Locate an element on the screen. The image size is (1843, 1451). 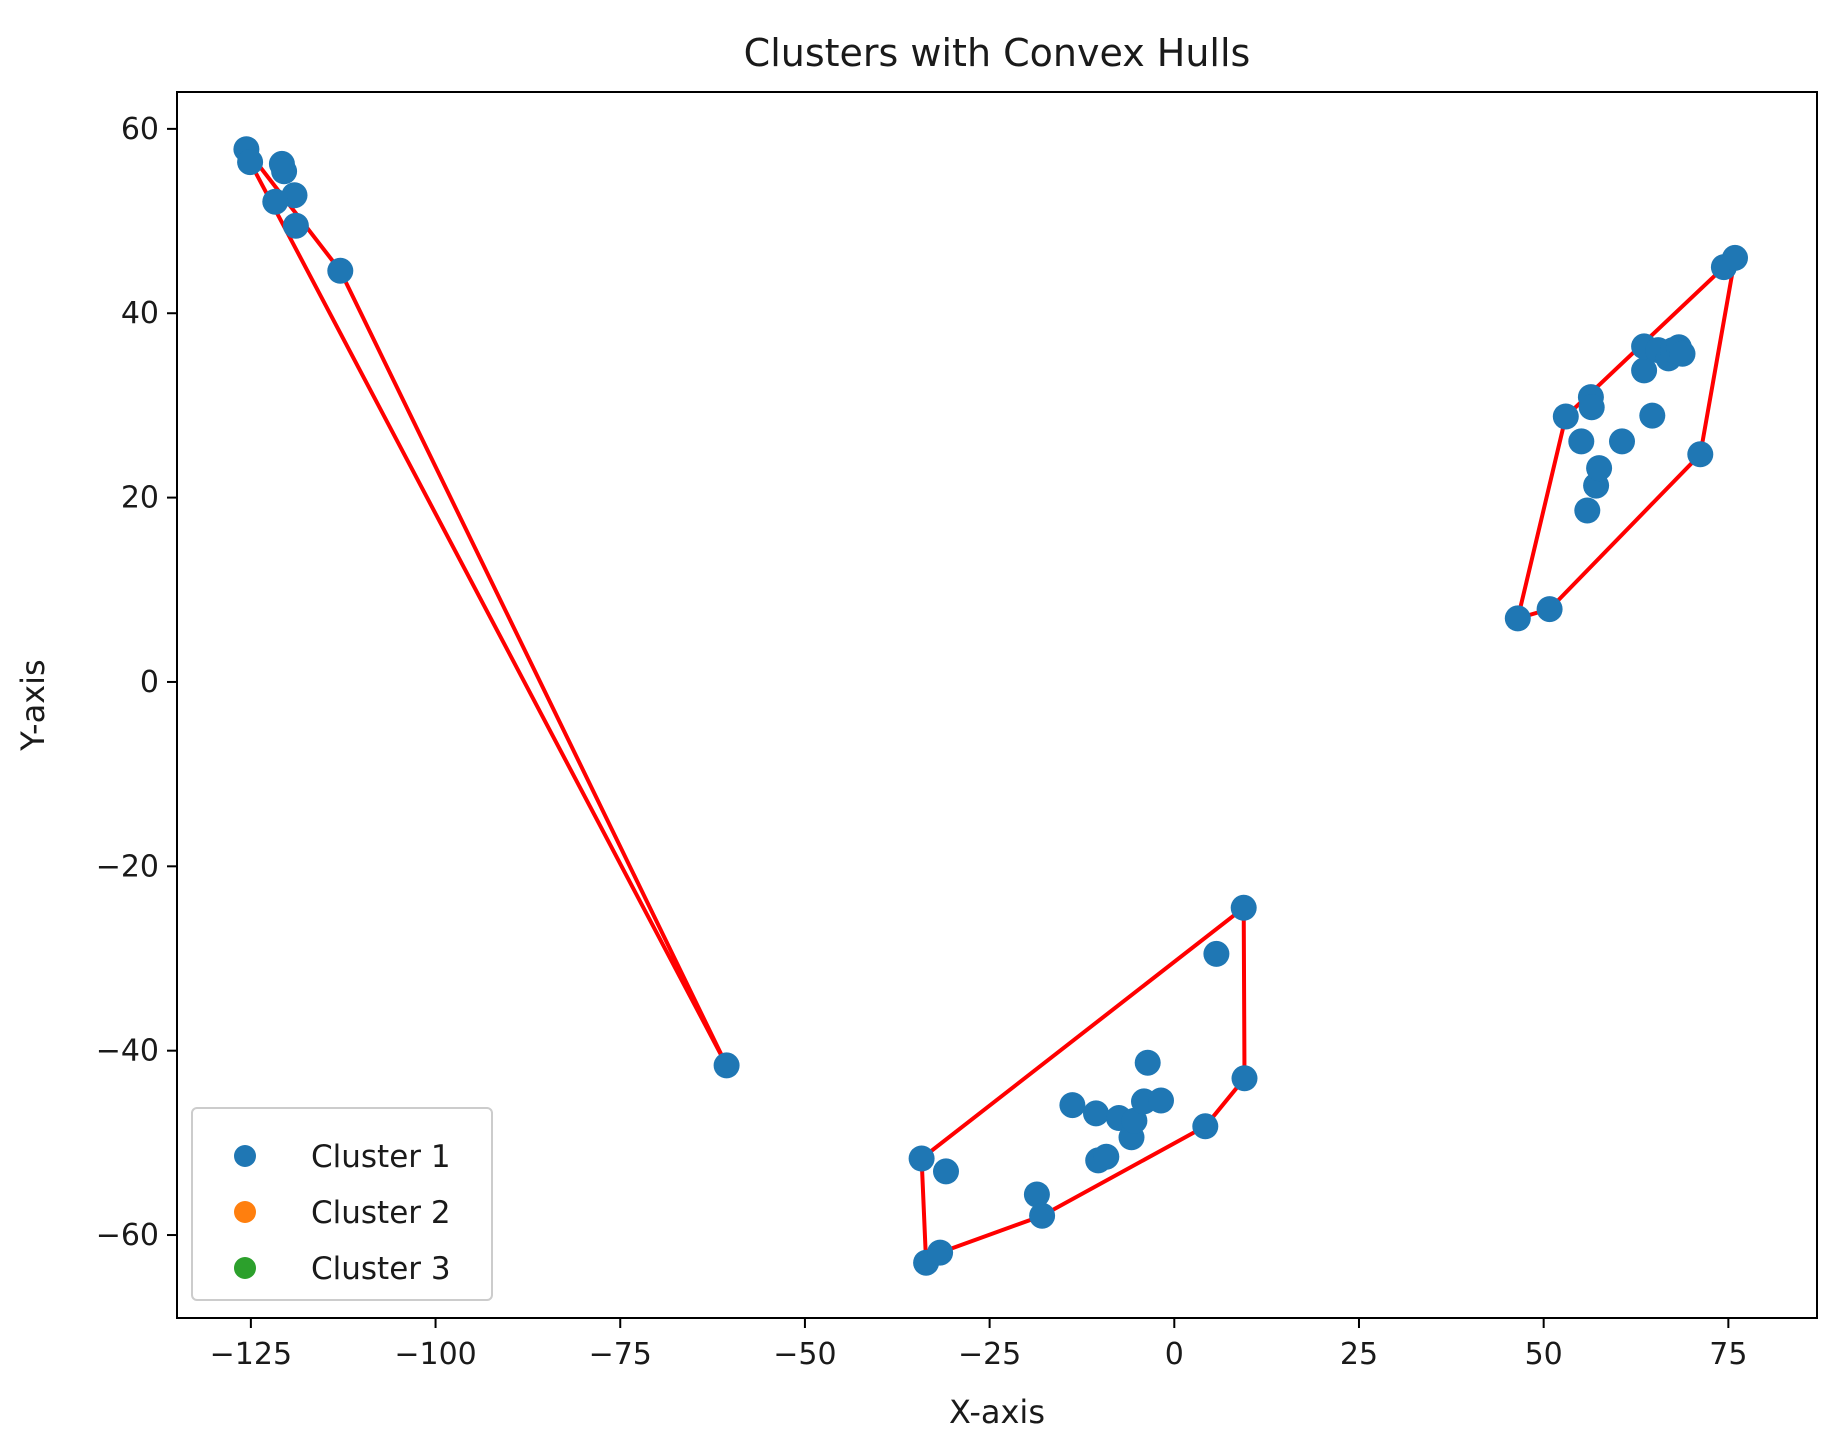
y-tick-label: 40 is located at coordinates (140, 313).